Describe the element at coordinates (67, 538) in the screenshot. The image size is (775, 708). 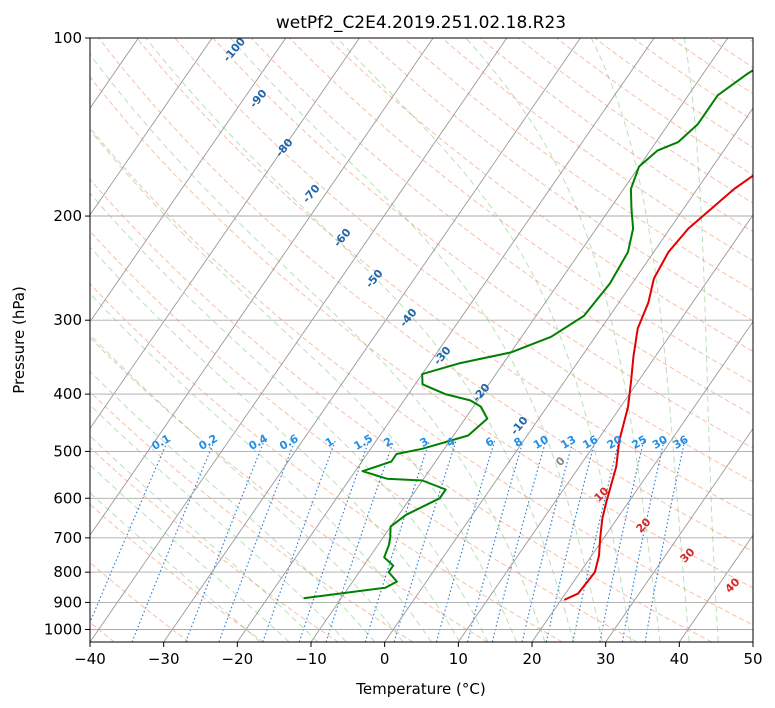
I see `y-tick-label: 700` at that location.